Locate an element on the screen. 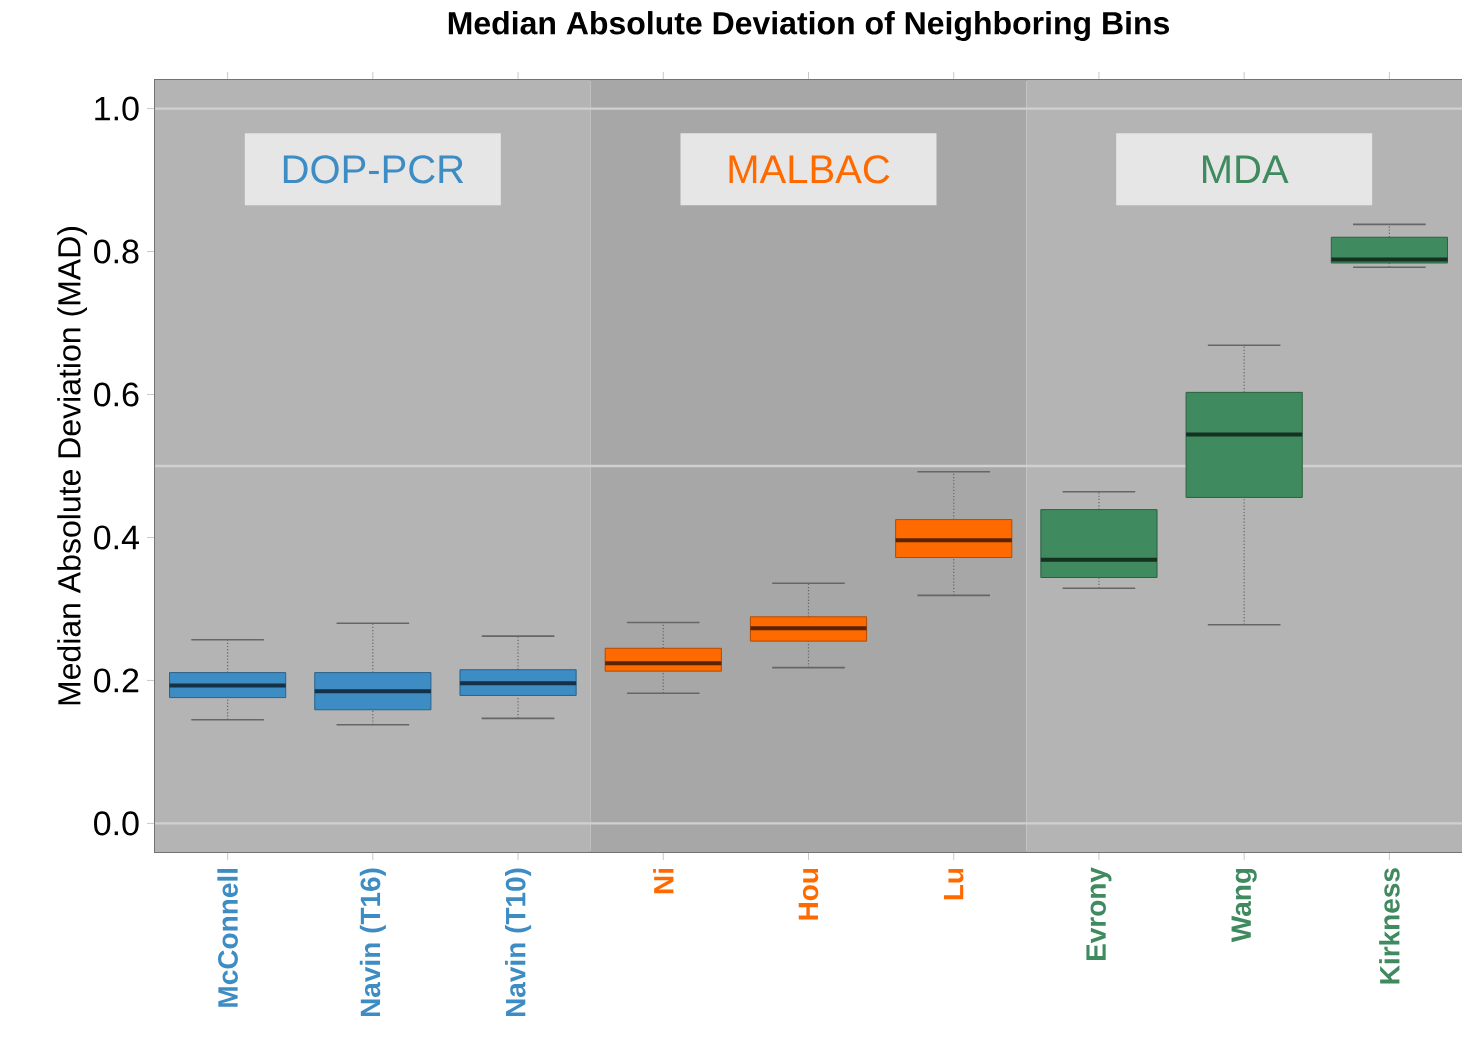 This screenshot has height=1037, width=1462. y-tick-label: 0.0 is located at coordinates (116, 823).